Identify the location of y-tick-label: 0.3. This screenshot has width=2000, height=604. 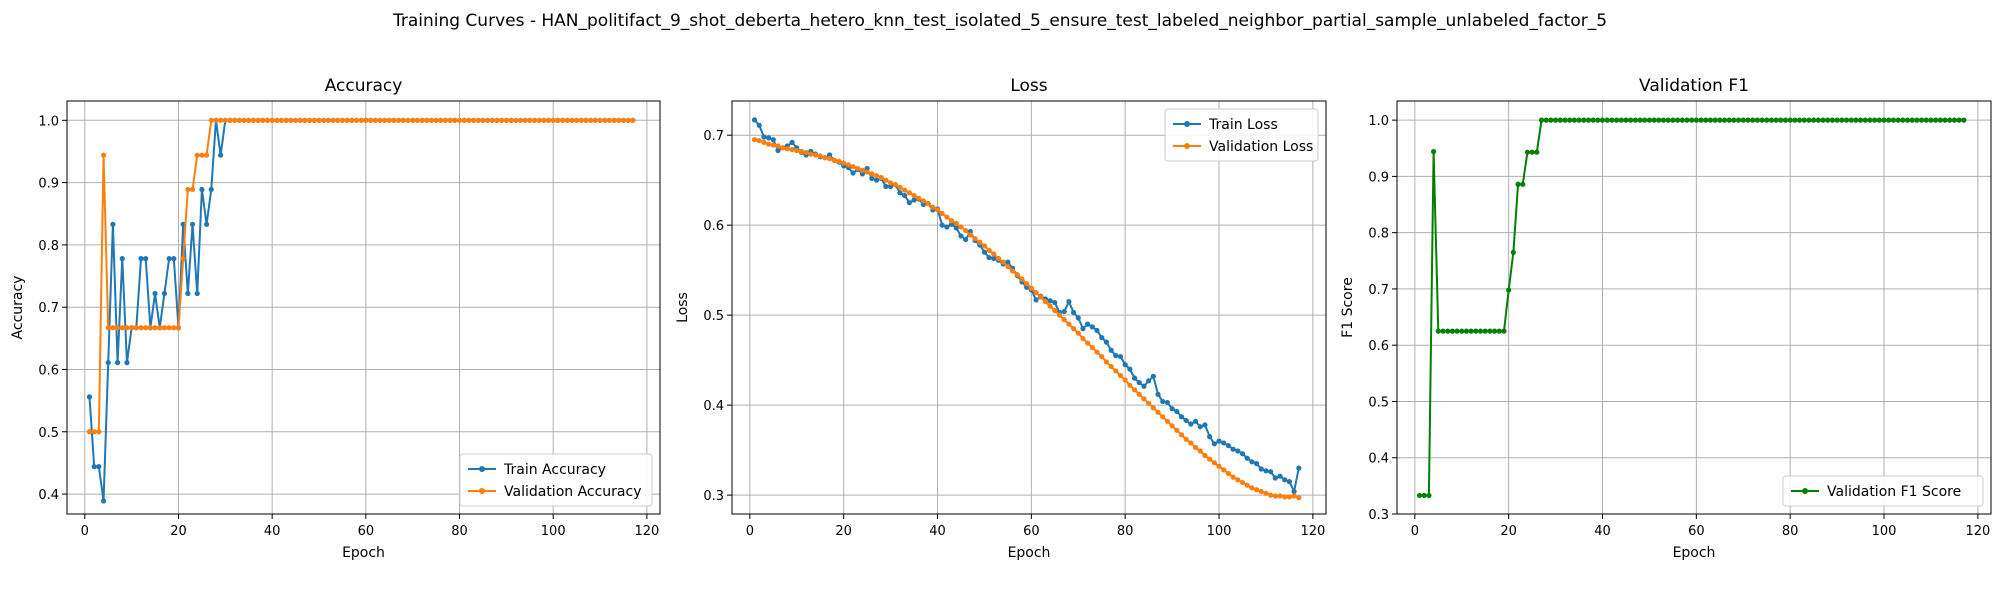
(713, 496).